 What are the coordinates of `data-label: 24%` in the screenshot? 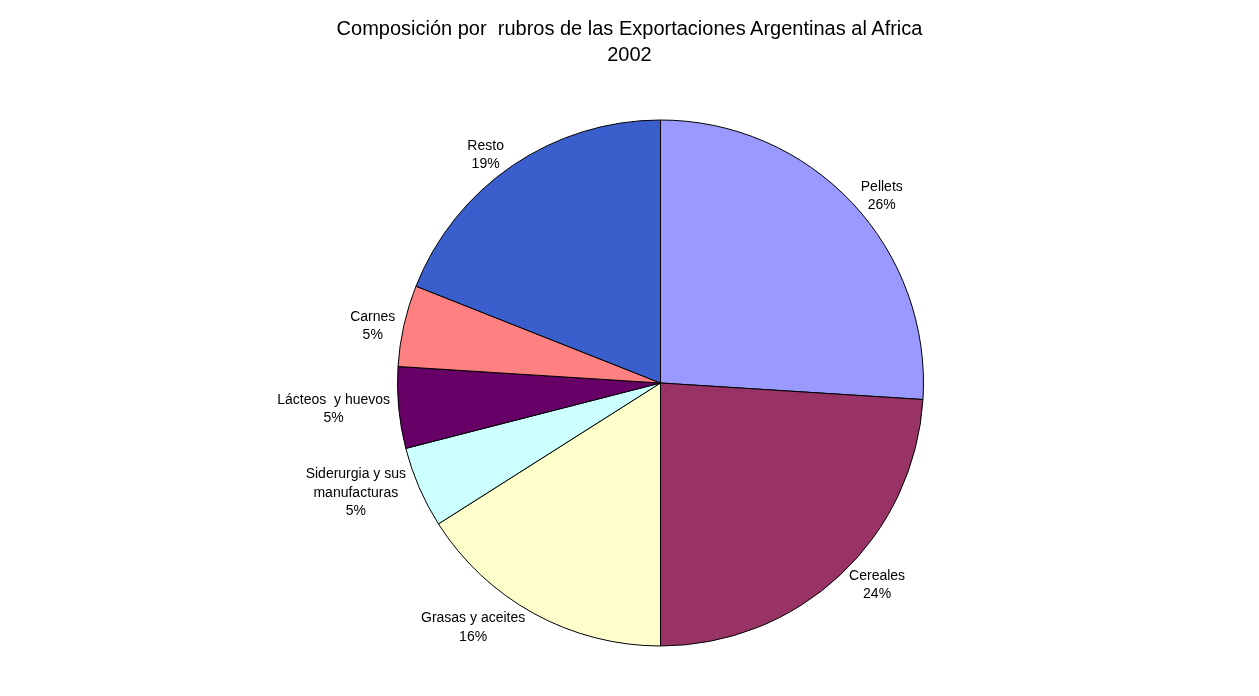 It's located at (877, 592).